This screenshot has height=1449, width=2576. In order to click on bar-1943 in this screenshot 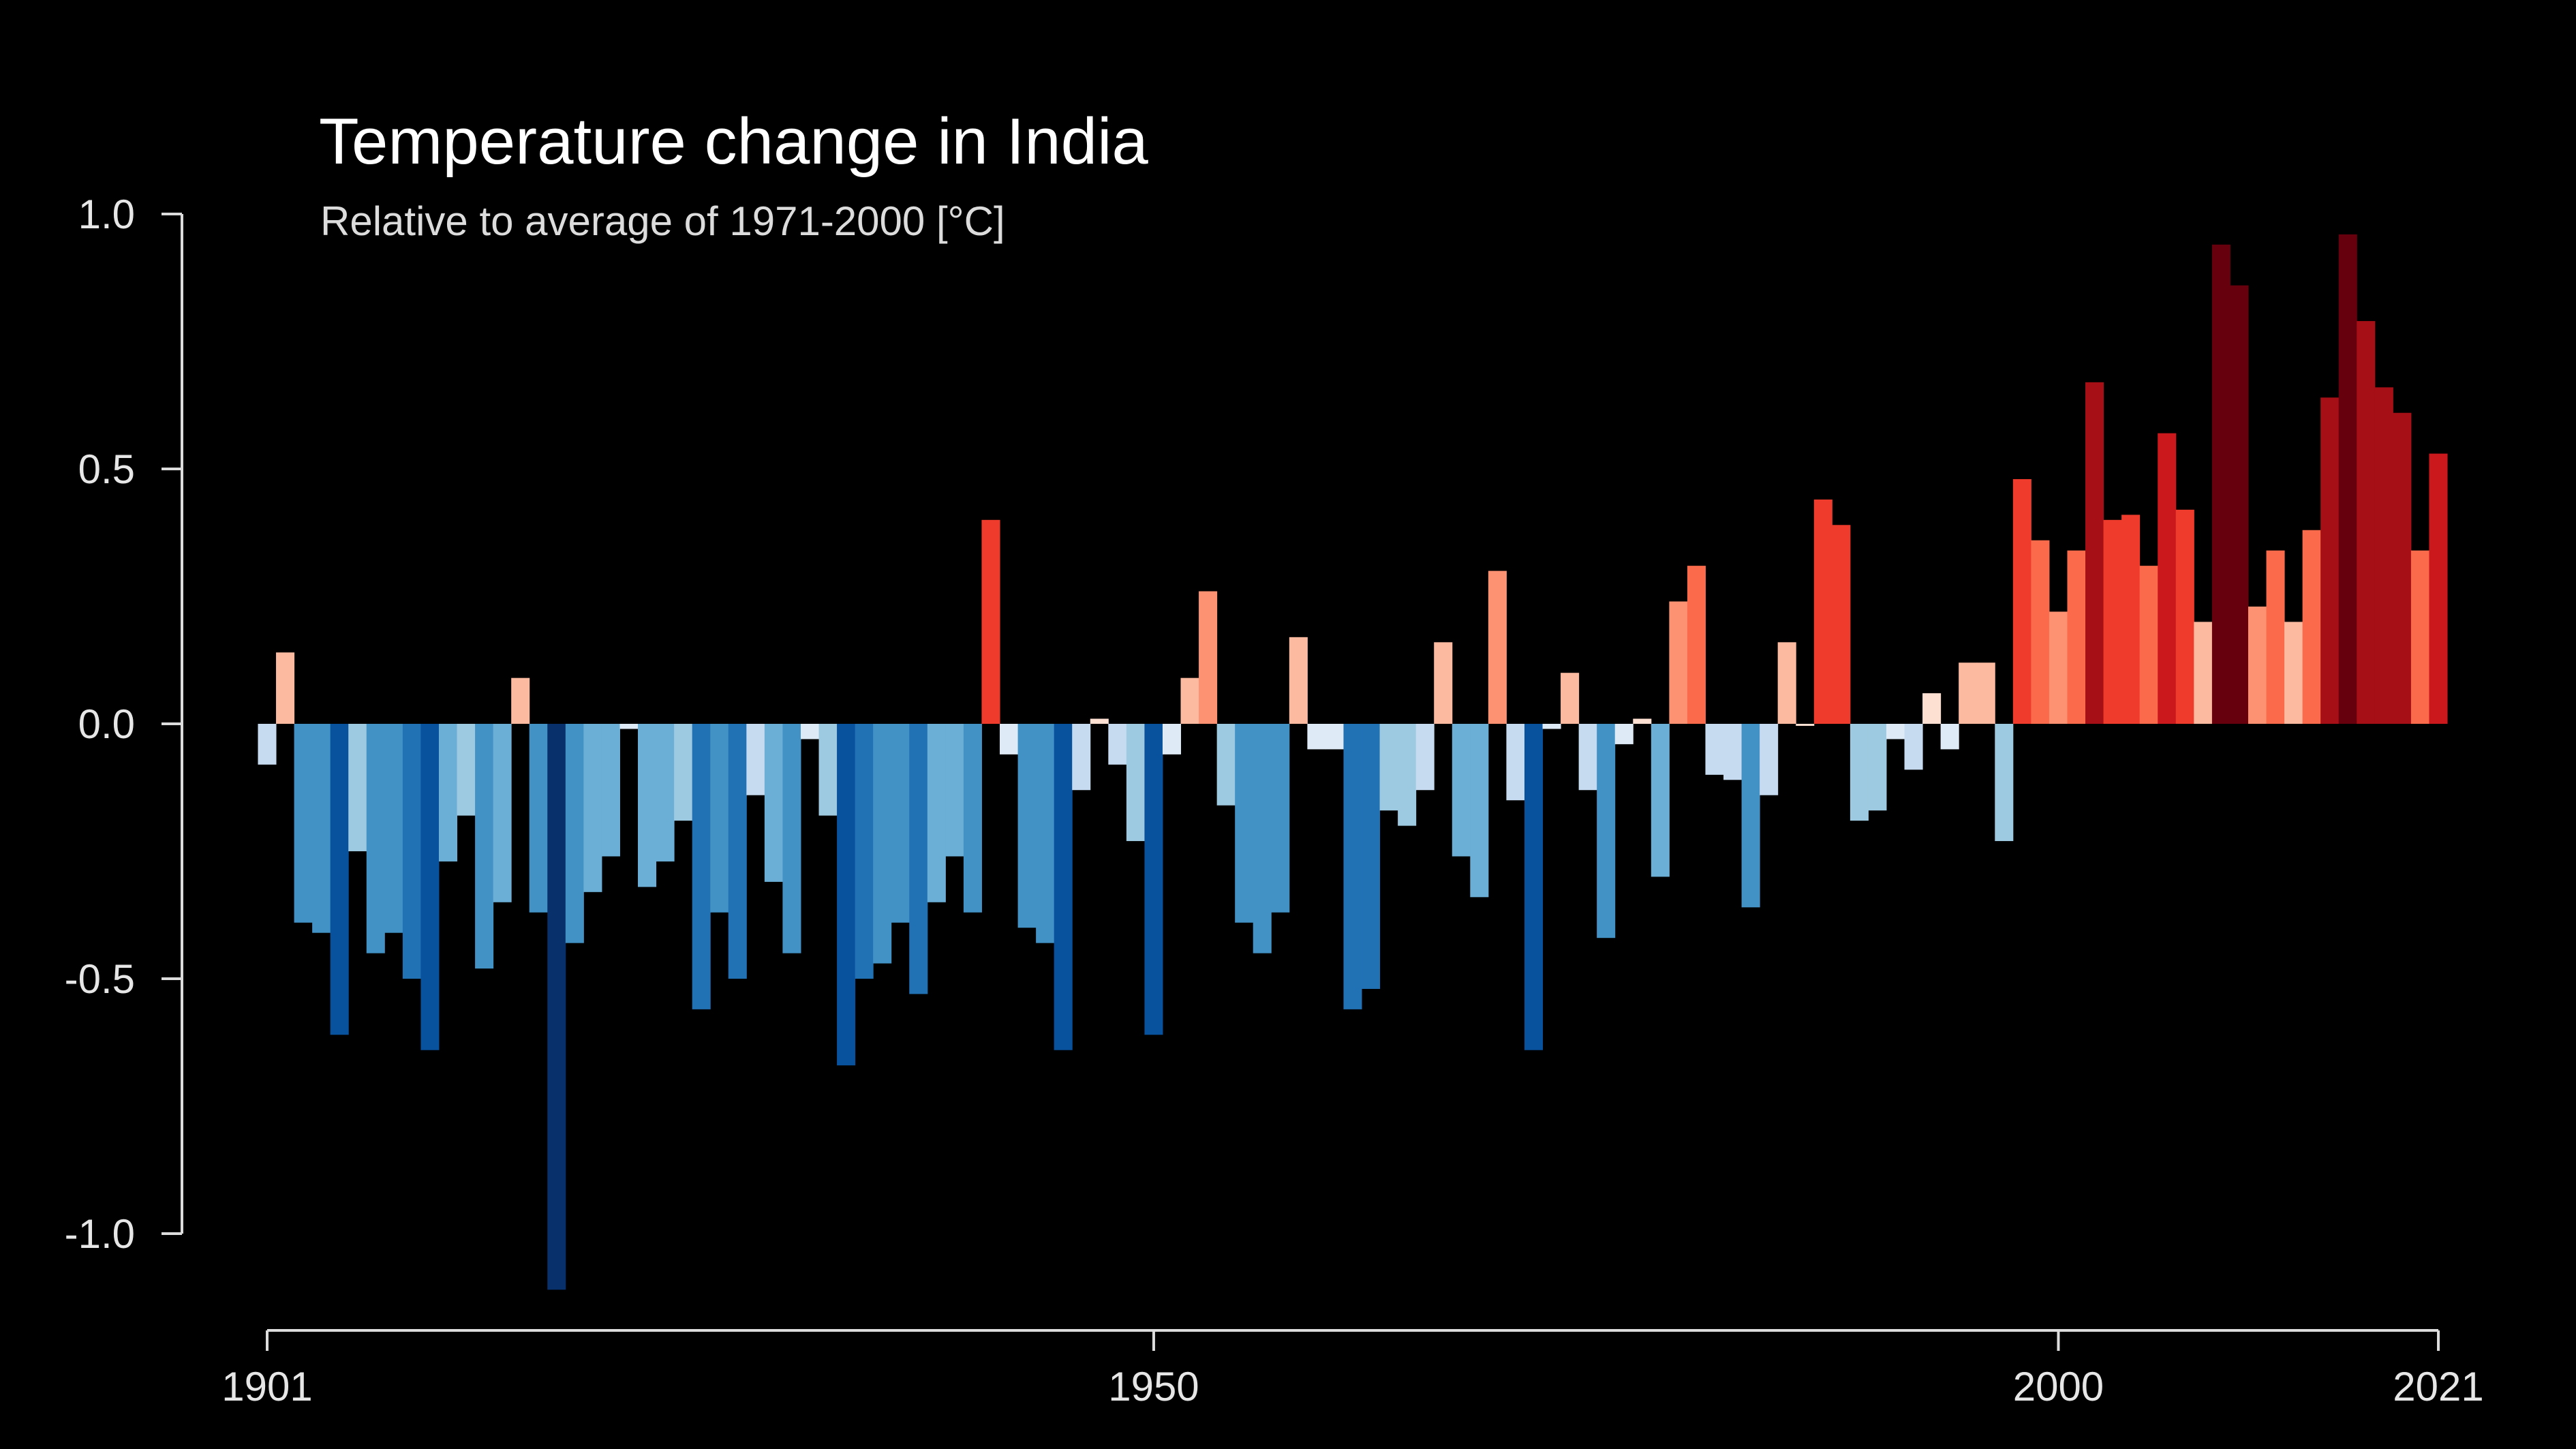, I will do `click(1027, 826)`.